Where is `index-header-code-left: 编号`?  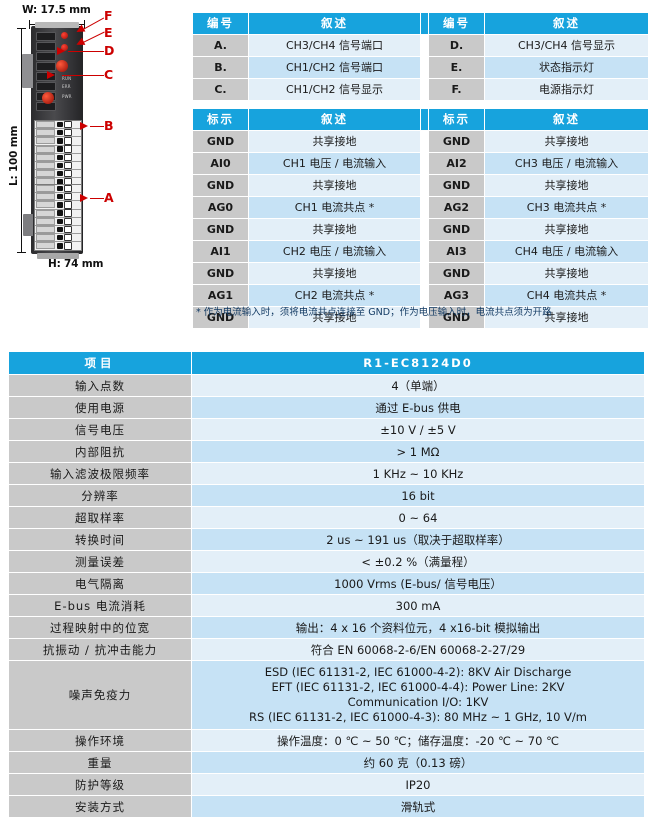
index-header-code-left: 编号 is located at coordinates (220, 23).